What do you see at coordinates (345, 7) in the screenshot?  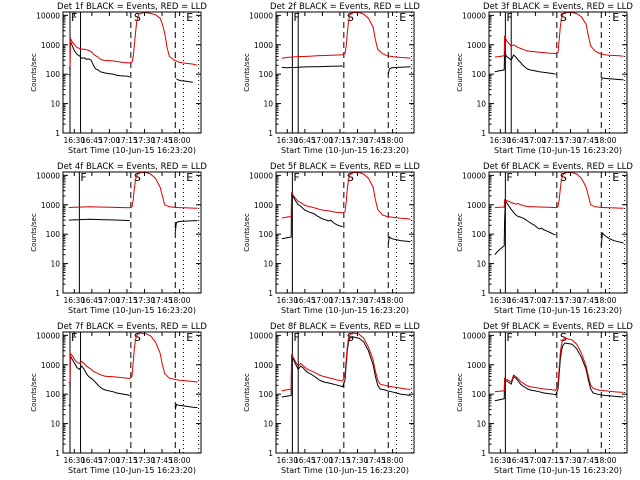 I see `panel-title: Det 2f BLACK = Events, RED = LLD` at bounding box center [345, 7].